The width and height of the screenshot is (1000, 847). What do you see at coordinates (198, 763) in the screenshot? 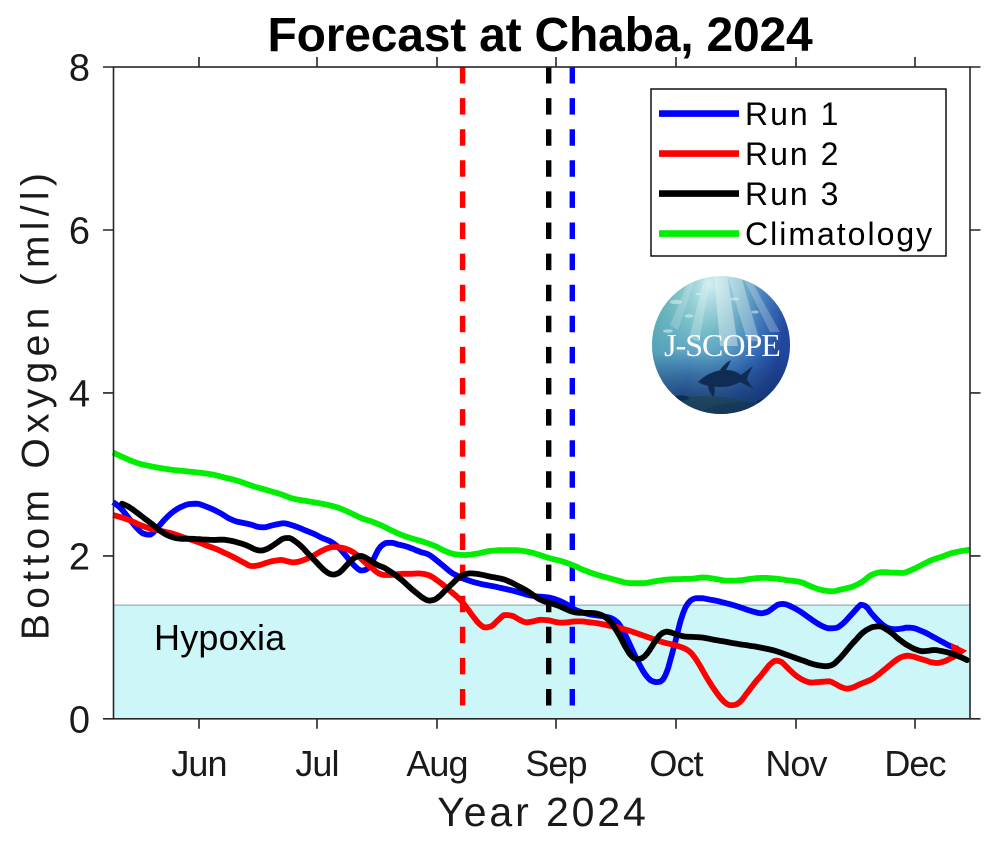
I see `svg-text: Jun` at bounding box center [198, 763].